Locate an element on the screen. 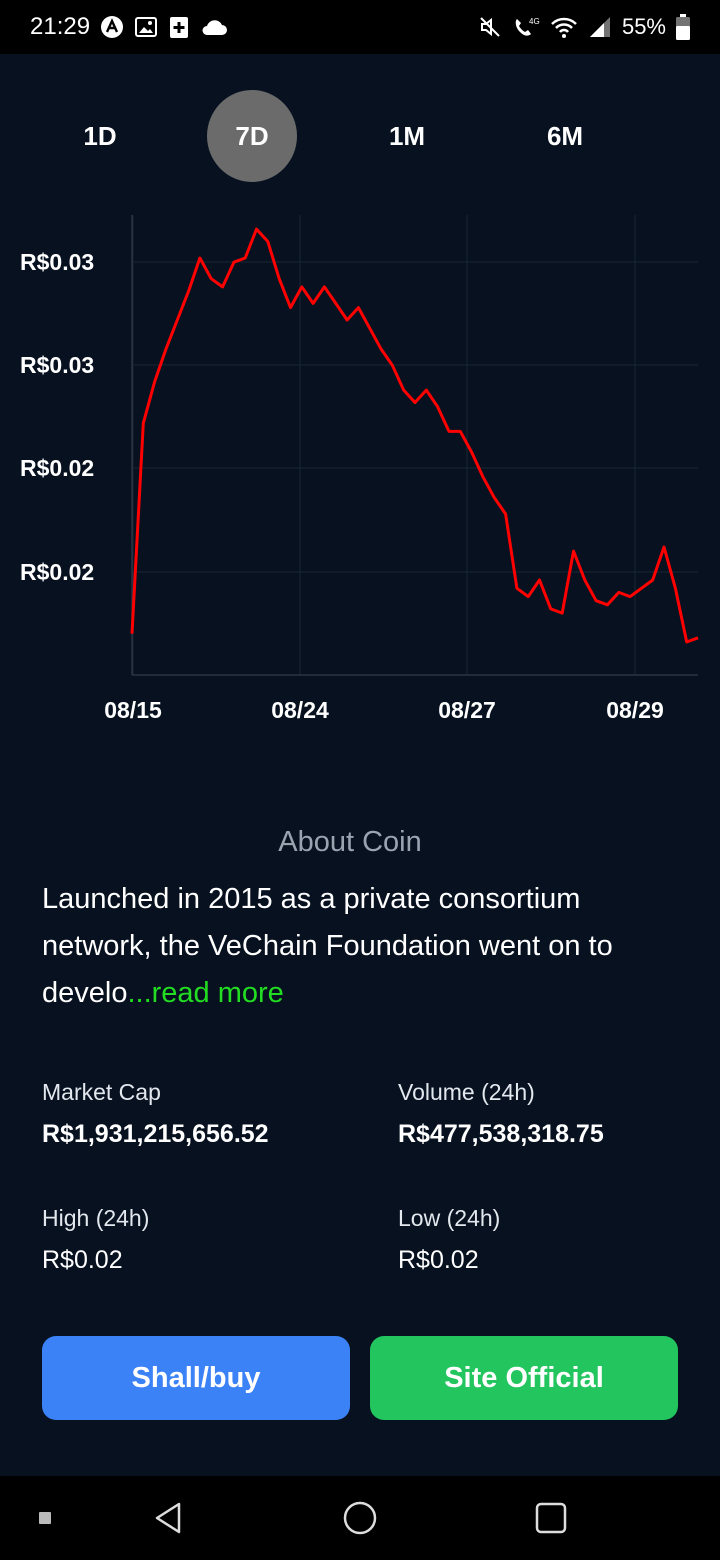 The image size is (720, 1560). medical-icon is located at coordinates (179, 27).